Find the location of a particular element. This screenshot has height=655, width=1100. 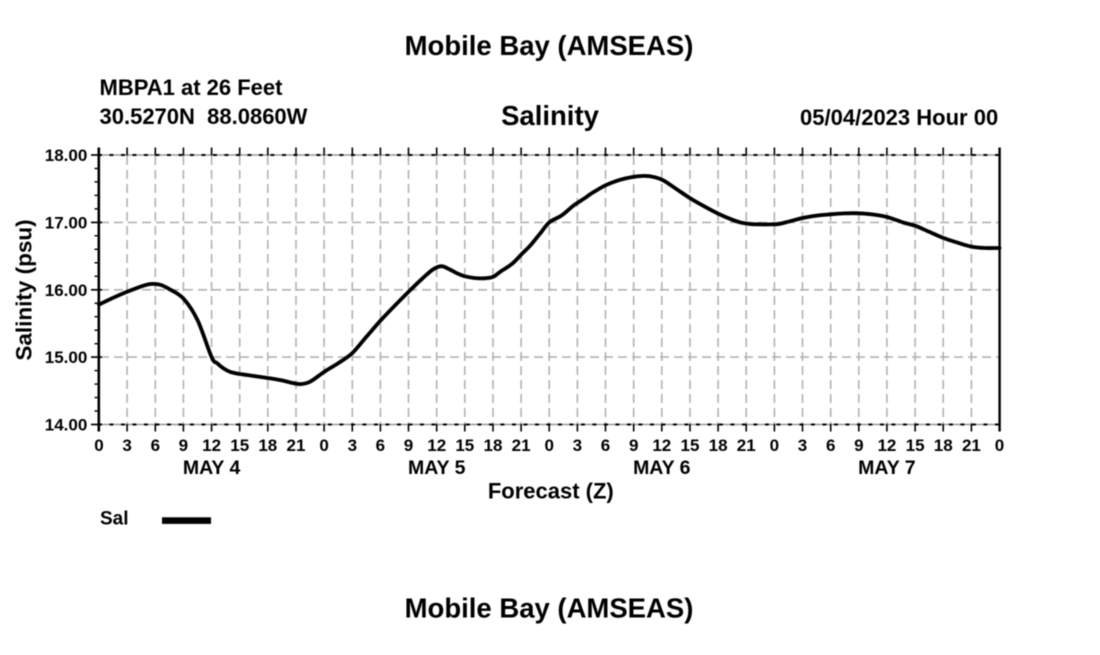

svg-text: 05/04/2023 Hour 00 is located at coordinates (899, 117).